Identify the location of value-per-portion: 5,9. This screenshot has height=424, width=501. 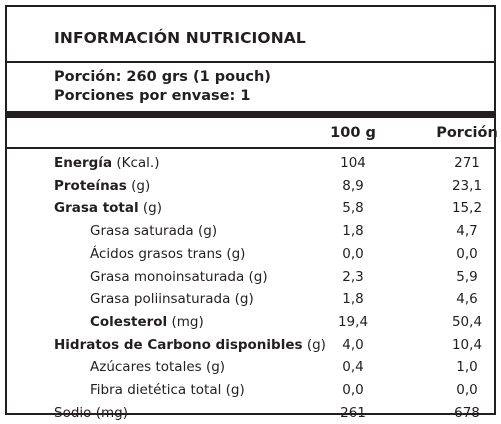
(467, 276).